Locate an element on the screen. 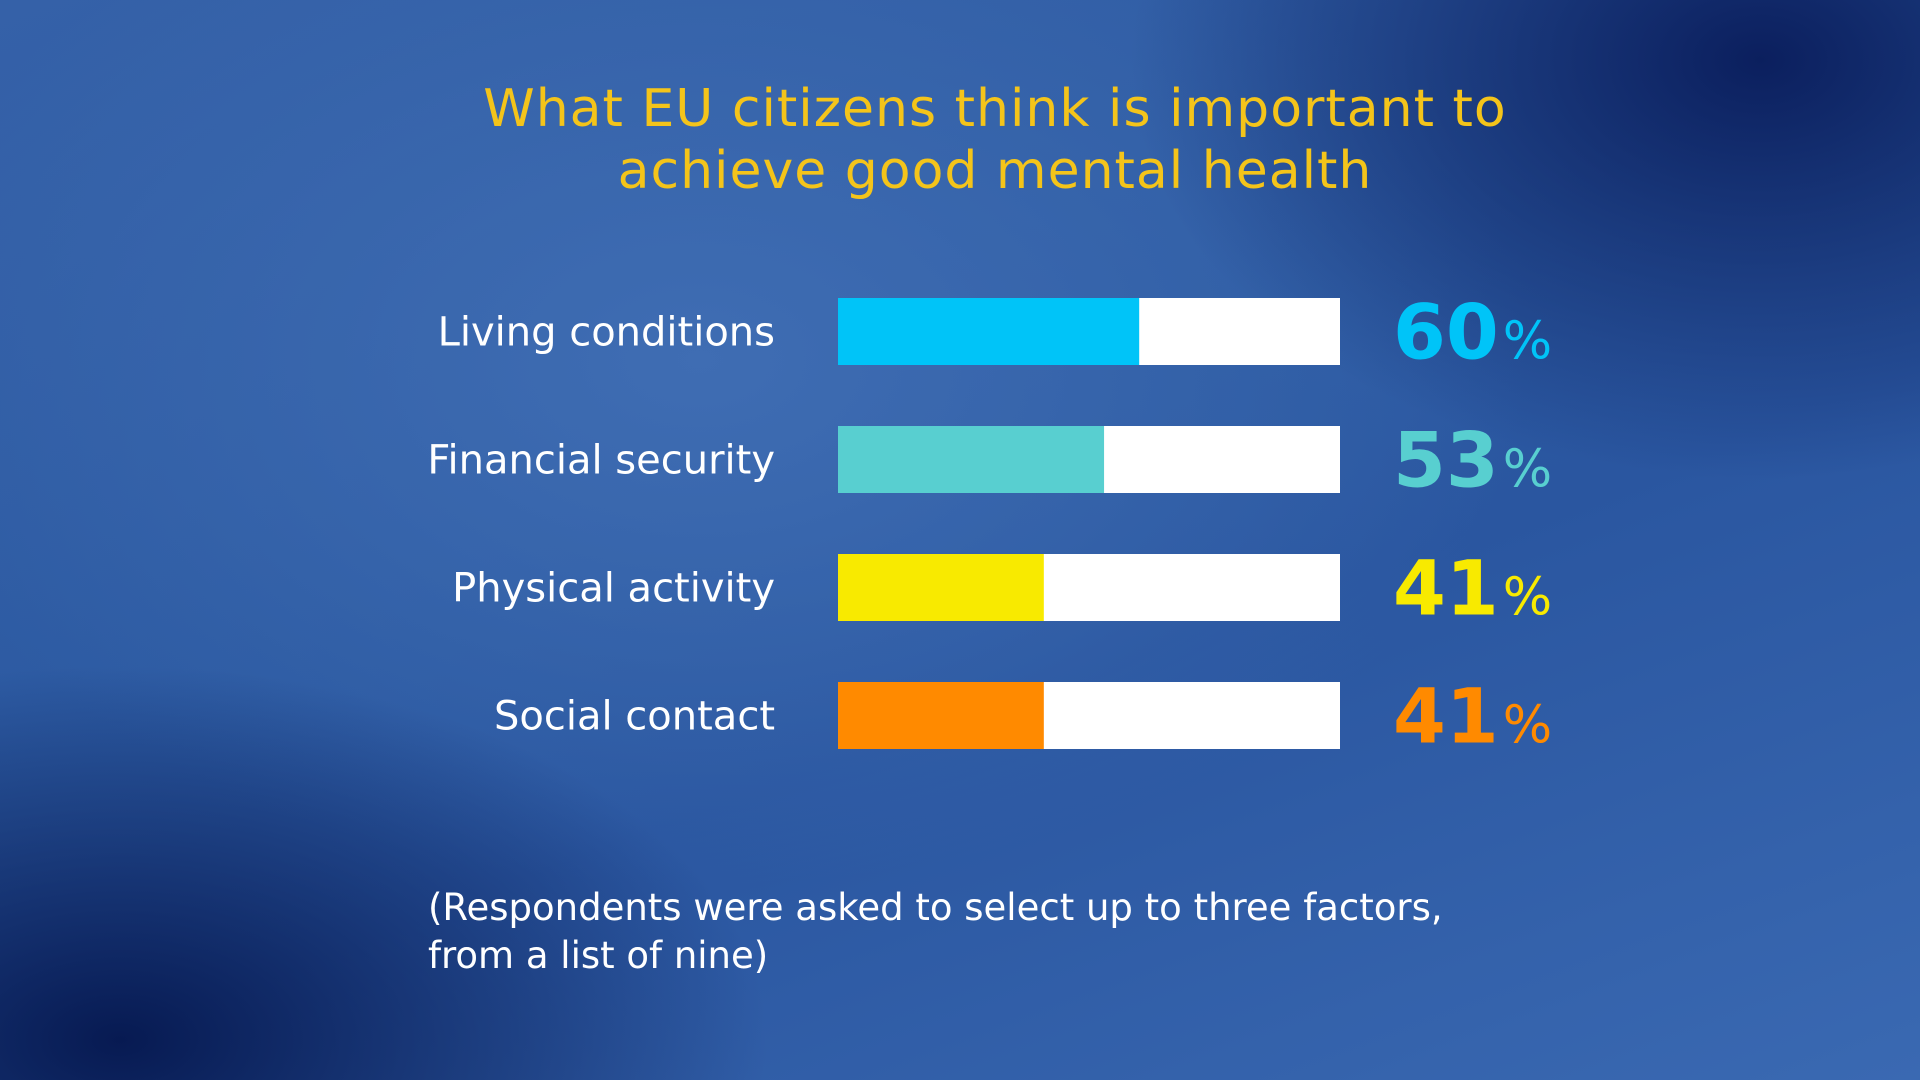  value-label: 60% is located at coordinates (1472, 332).